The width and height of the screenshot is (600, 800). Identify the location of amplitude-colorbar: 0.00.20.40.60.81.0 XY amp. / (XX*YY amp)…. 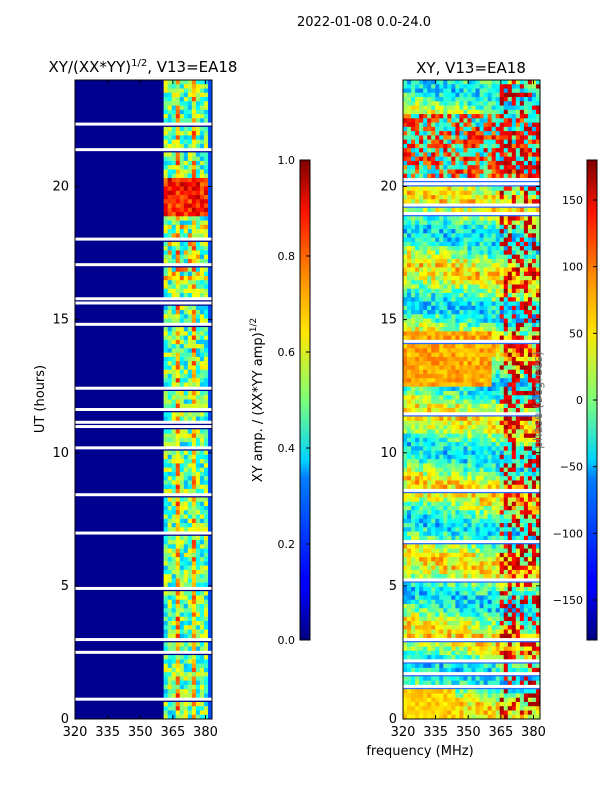
(280, 400).